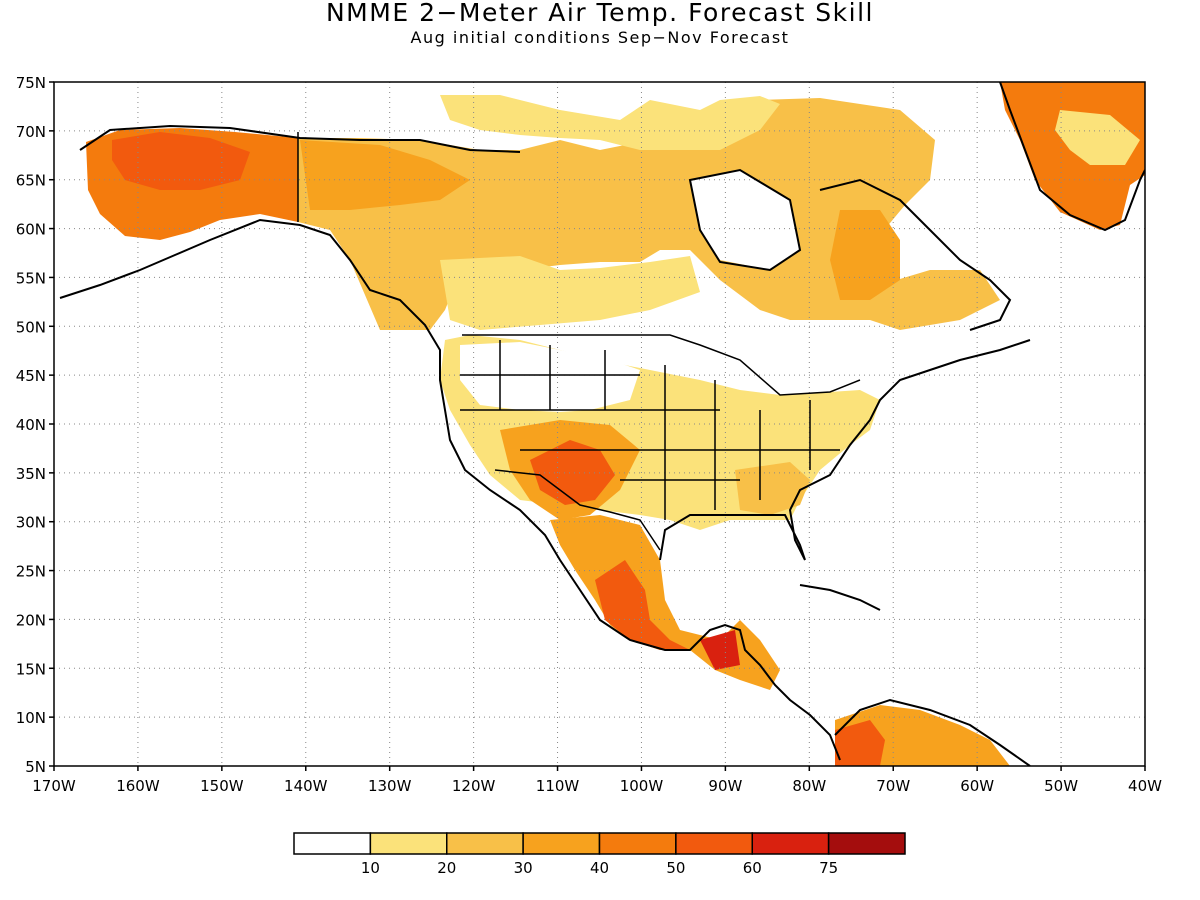  What do you see at coordinates (725, 786) in the screenshot?
I see `lon-tick-label: 90W` at bounding box center [725, 786].